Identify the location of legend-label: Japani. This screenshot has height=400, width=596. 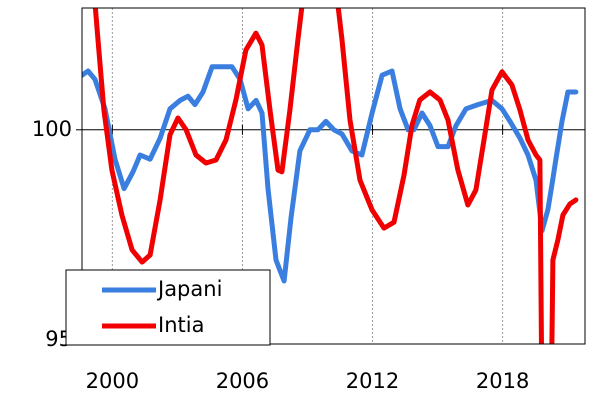
(189, 289).